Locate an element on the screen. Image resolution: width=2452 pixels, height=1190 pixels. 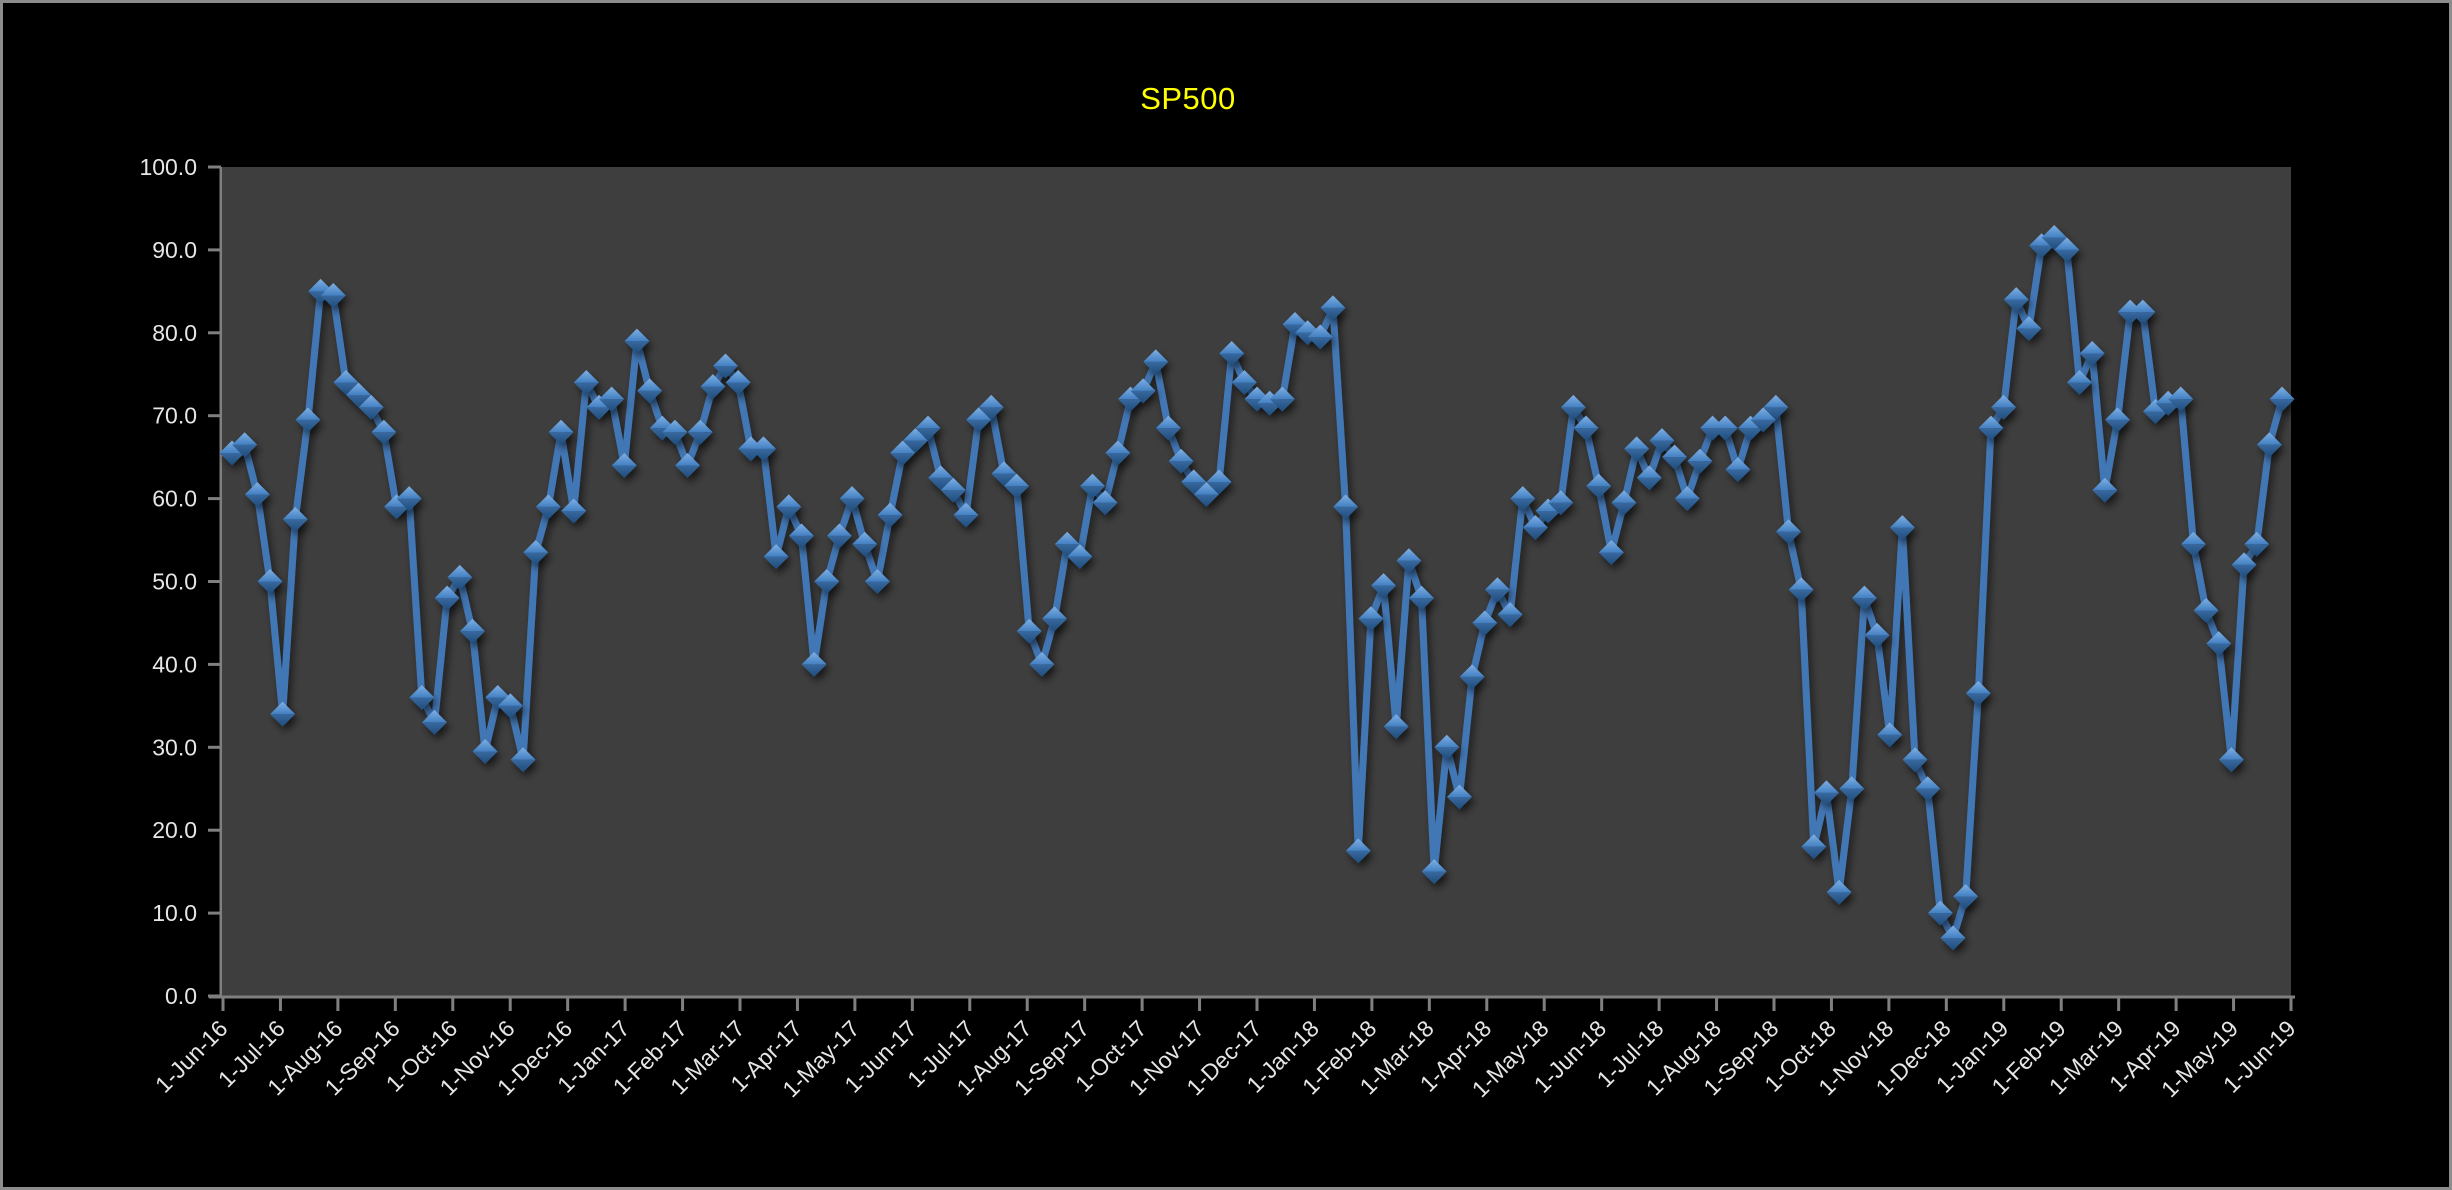
y-tick-label: 0.0 is located at coordinates (181, 996).